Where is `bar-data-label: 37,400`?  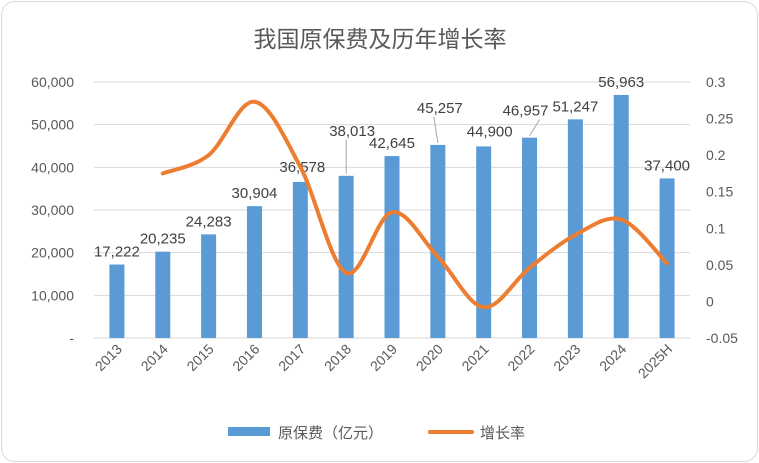
bar-data-label: 37,400 is located at coordinates (667, 165).